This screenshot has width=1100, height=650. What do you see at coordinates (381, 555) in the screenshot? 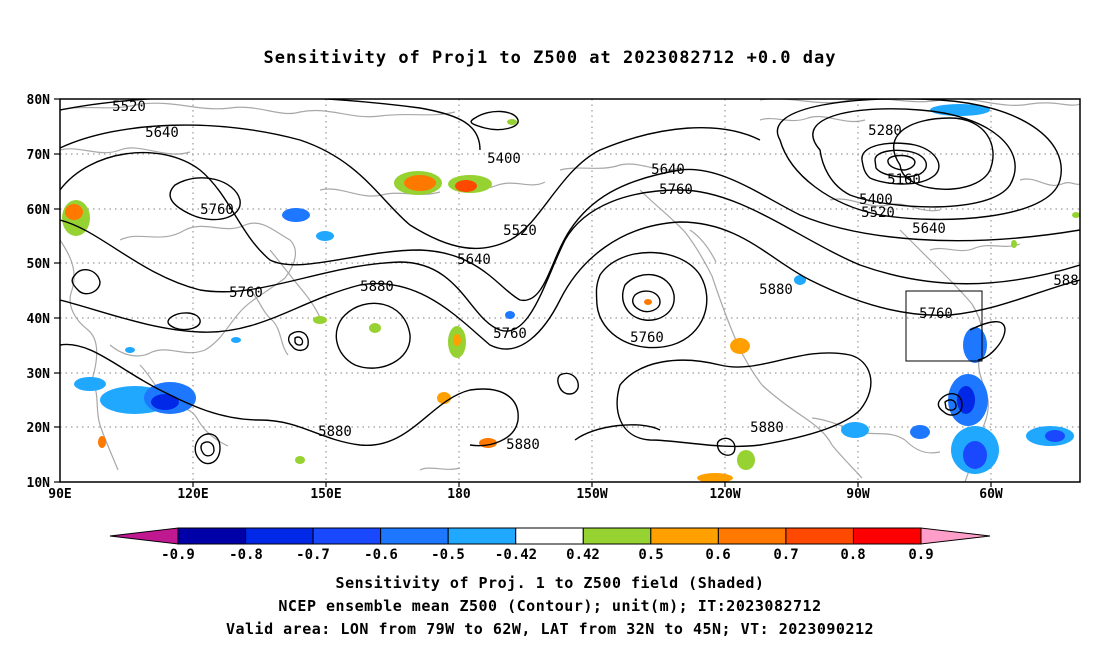
I see `colorbar-label: -0.6` at bounding box center [381, 555].